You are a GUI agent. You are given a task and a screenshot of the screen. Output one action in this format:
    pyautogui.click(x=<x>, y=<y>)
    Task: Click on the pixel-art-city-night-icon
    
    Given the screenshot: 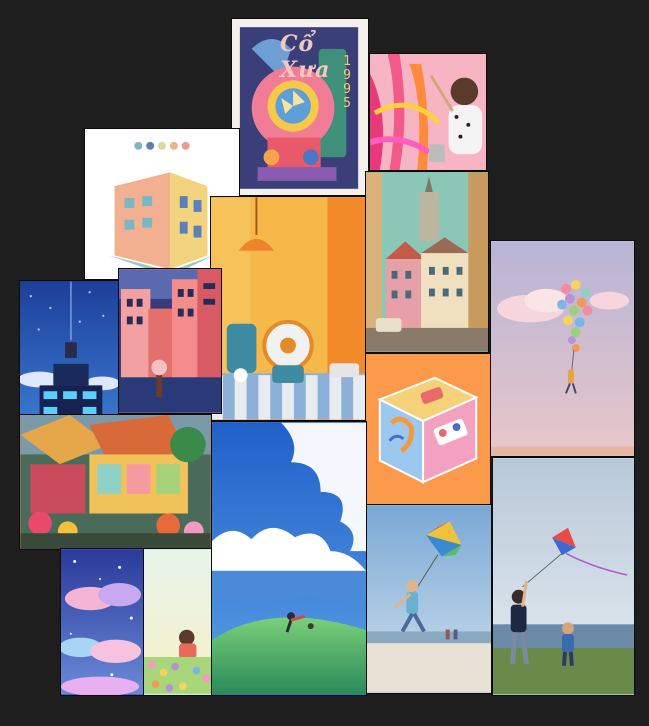 What is the action you would take?
    pyautogui.click(x=69, y=354)
    